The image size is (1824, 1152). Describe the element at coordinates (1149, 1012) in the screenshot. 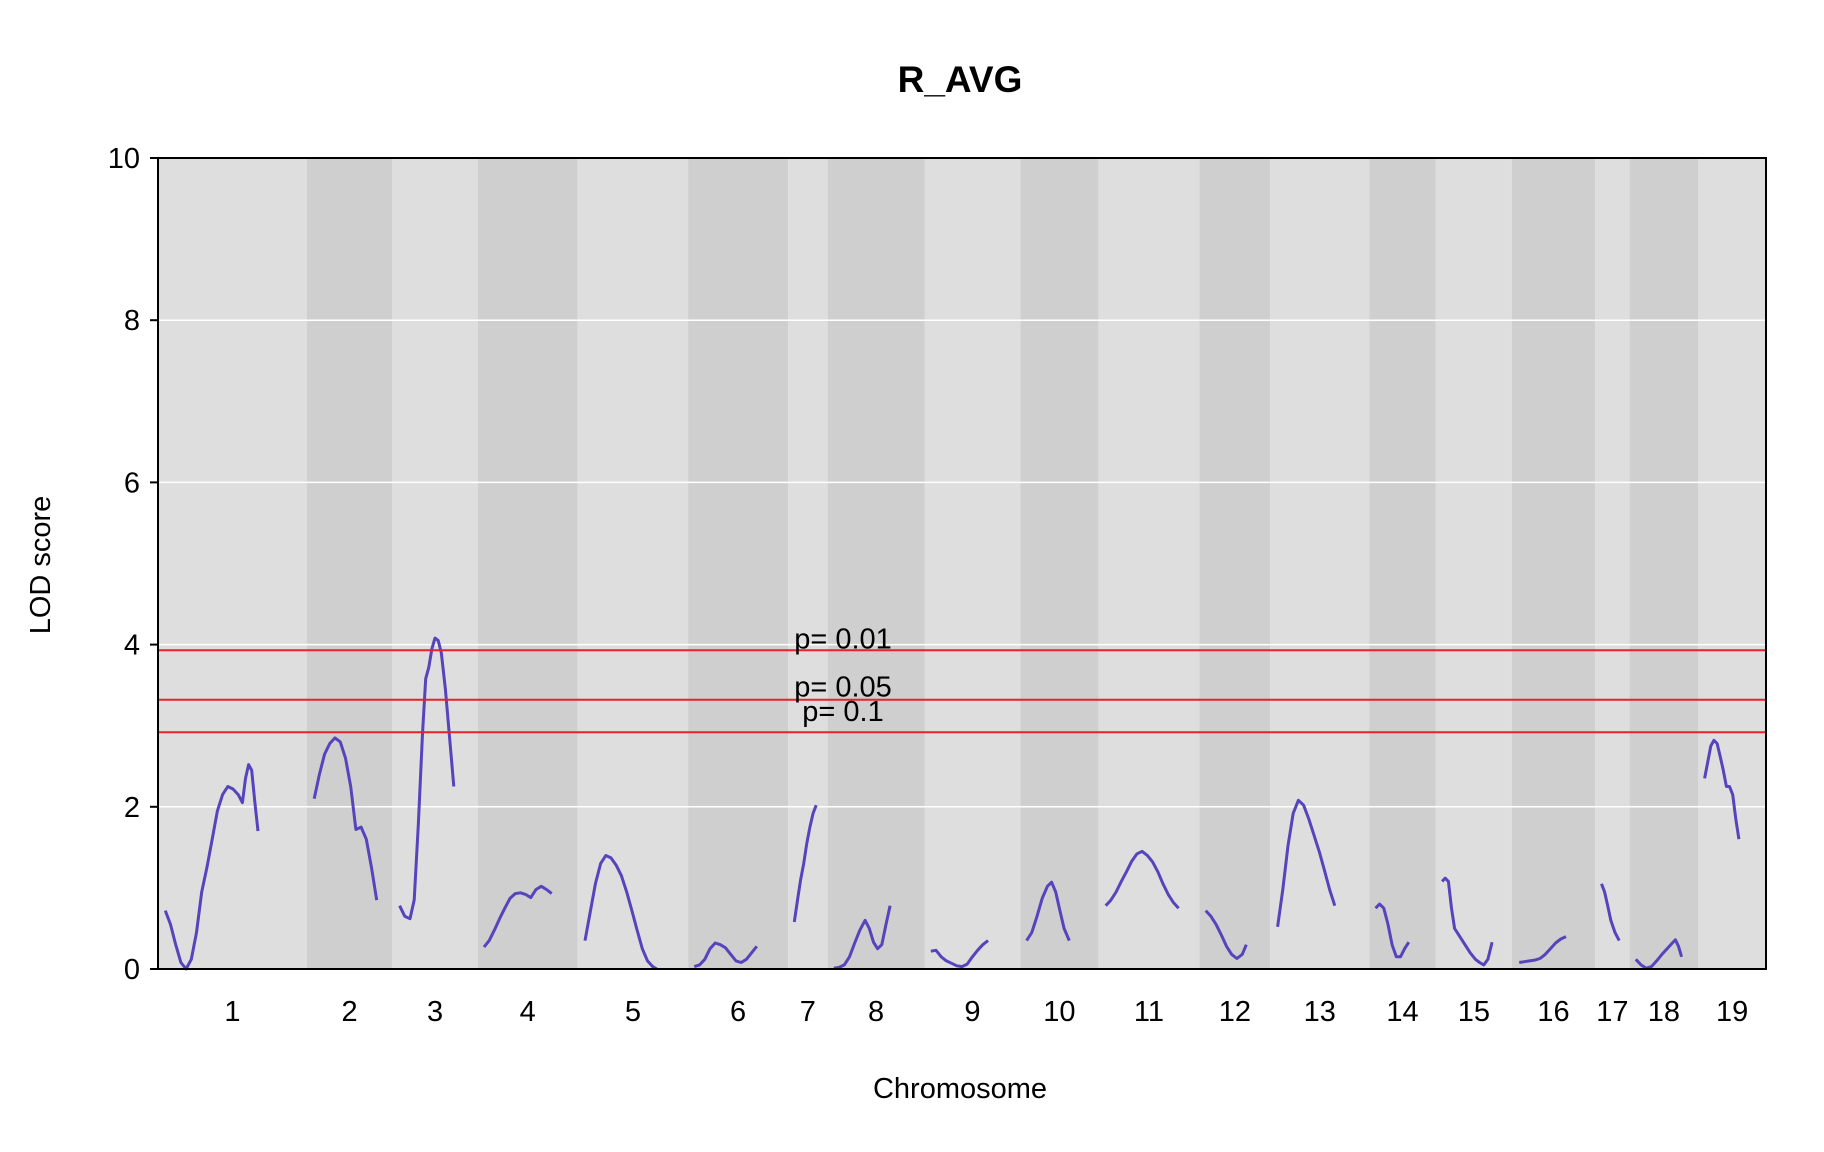

I see `x-tick-label-11: 11` at that location.